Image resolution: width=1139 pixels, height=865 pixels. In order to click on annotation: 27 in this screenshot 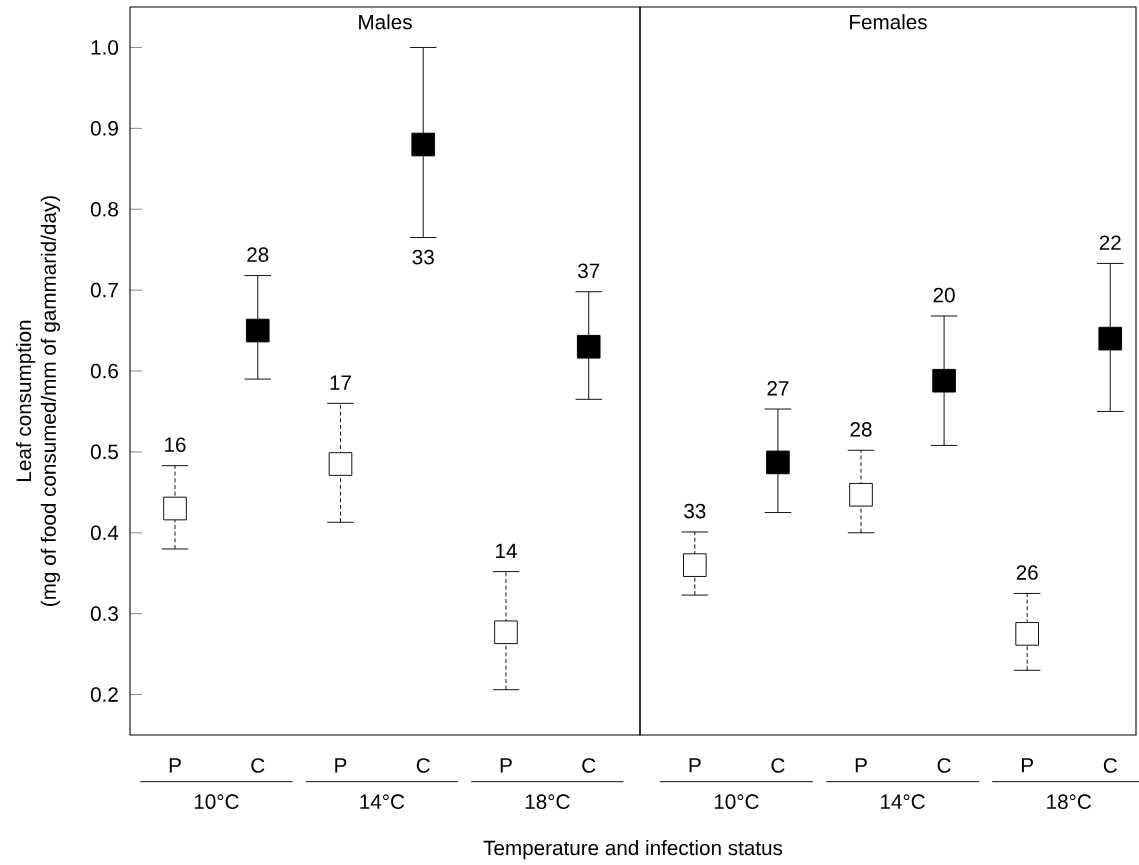, I will do `click(778, 388)`.